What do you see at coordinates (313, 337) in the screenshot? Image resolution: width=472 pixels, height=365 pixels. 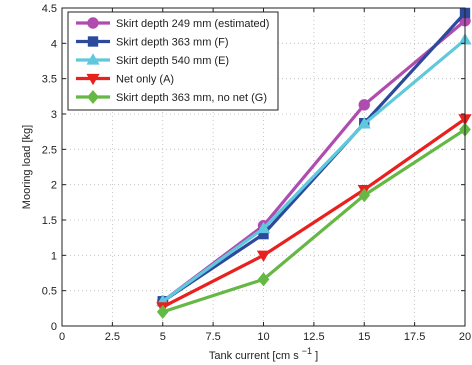 I see `x-tick-label: 12.5` at bounding box center [313, 337].